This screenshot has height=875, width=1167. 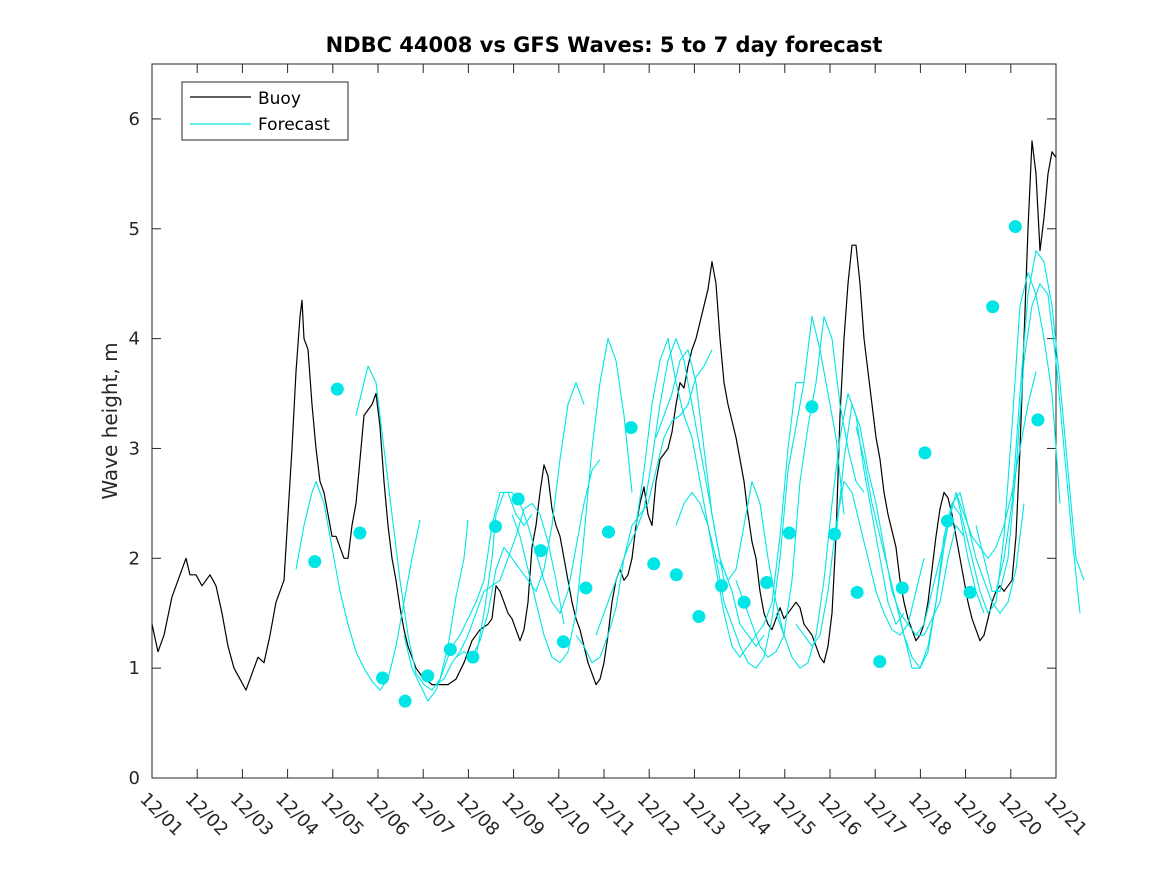 I want to click on legend-buoy-label: Buoy, so click(x=279, y=99).